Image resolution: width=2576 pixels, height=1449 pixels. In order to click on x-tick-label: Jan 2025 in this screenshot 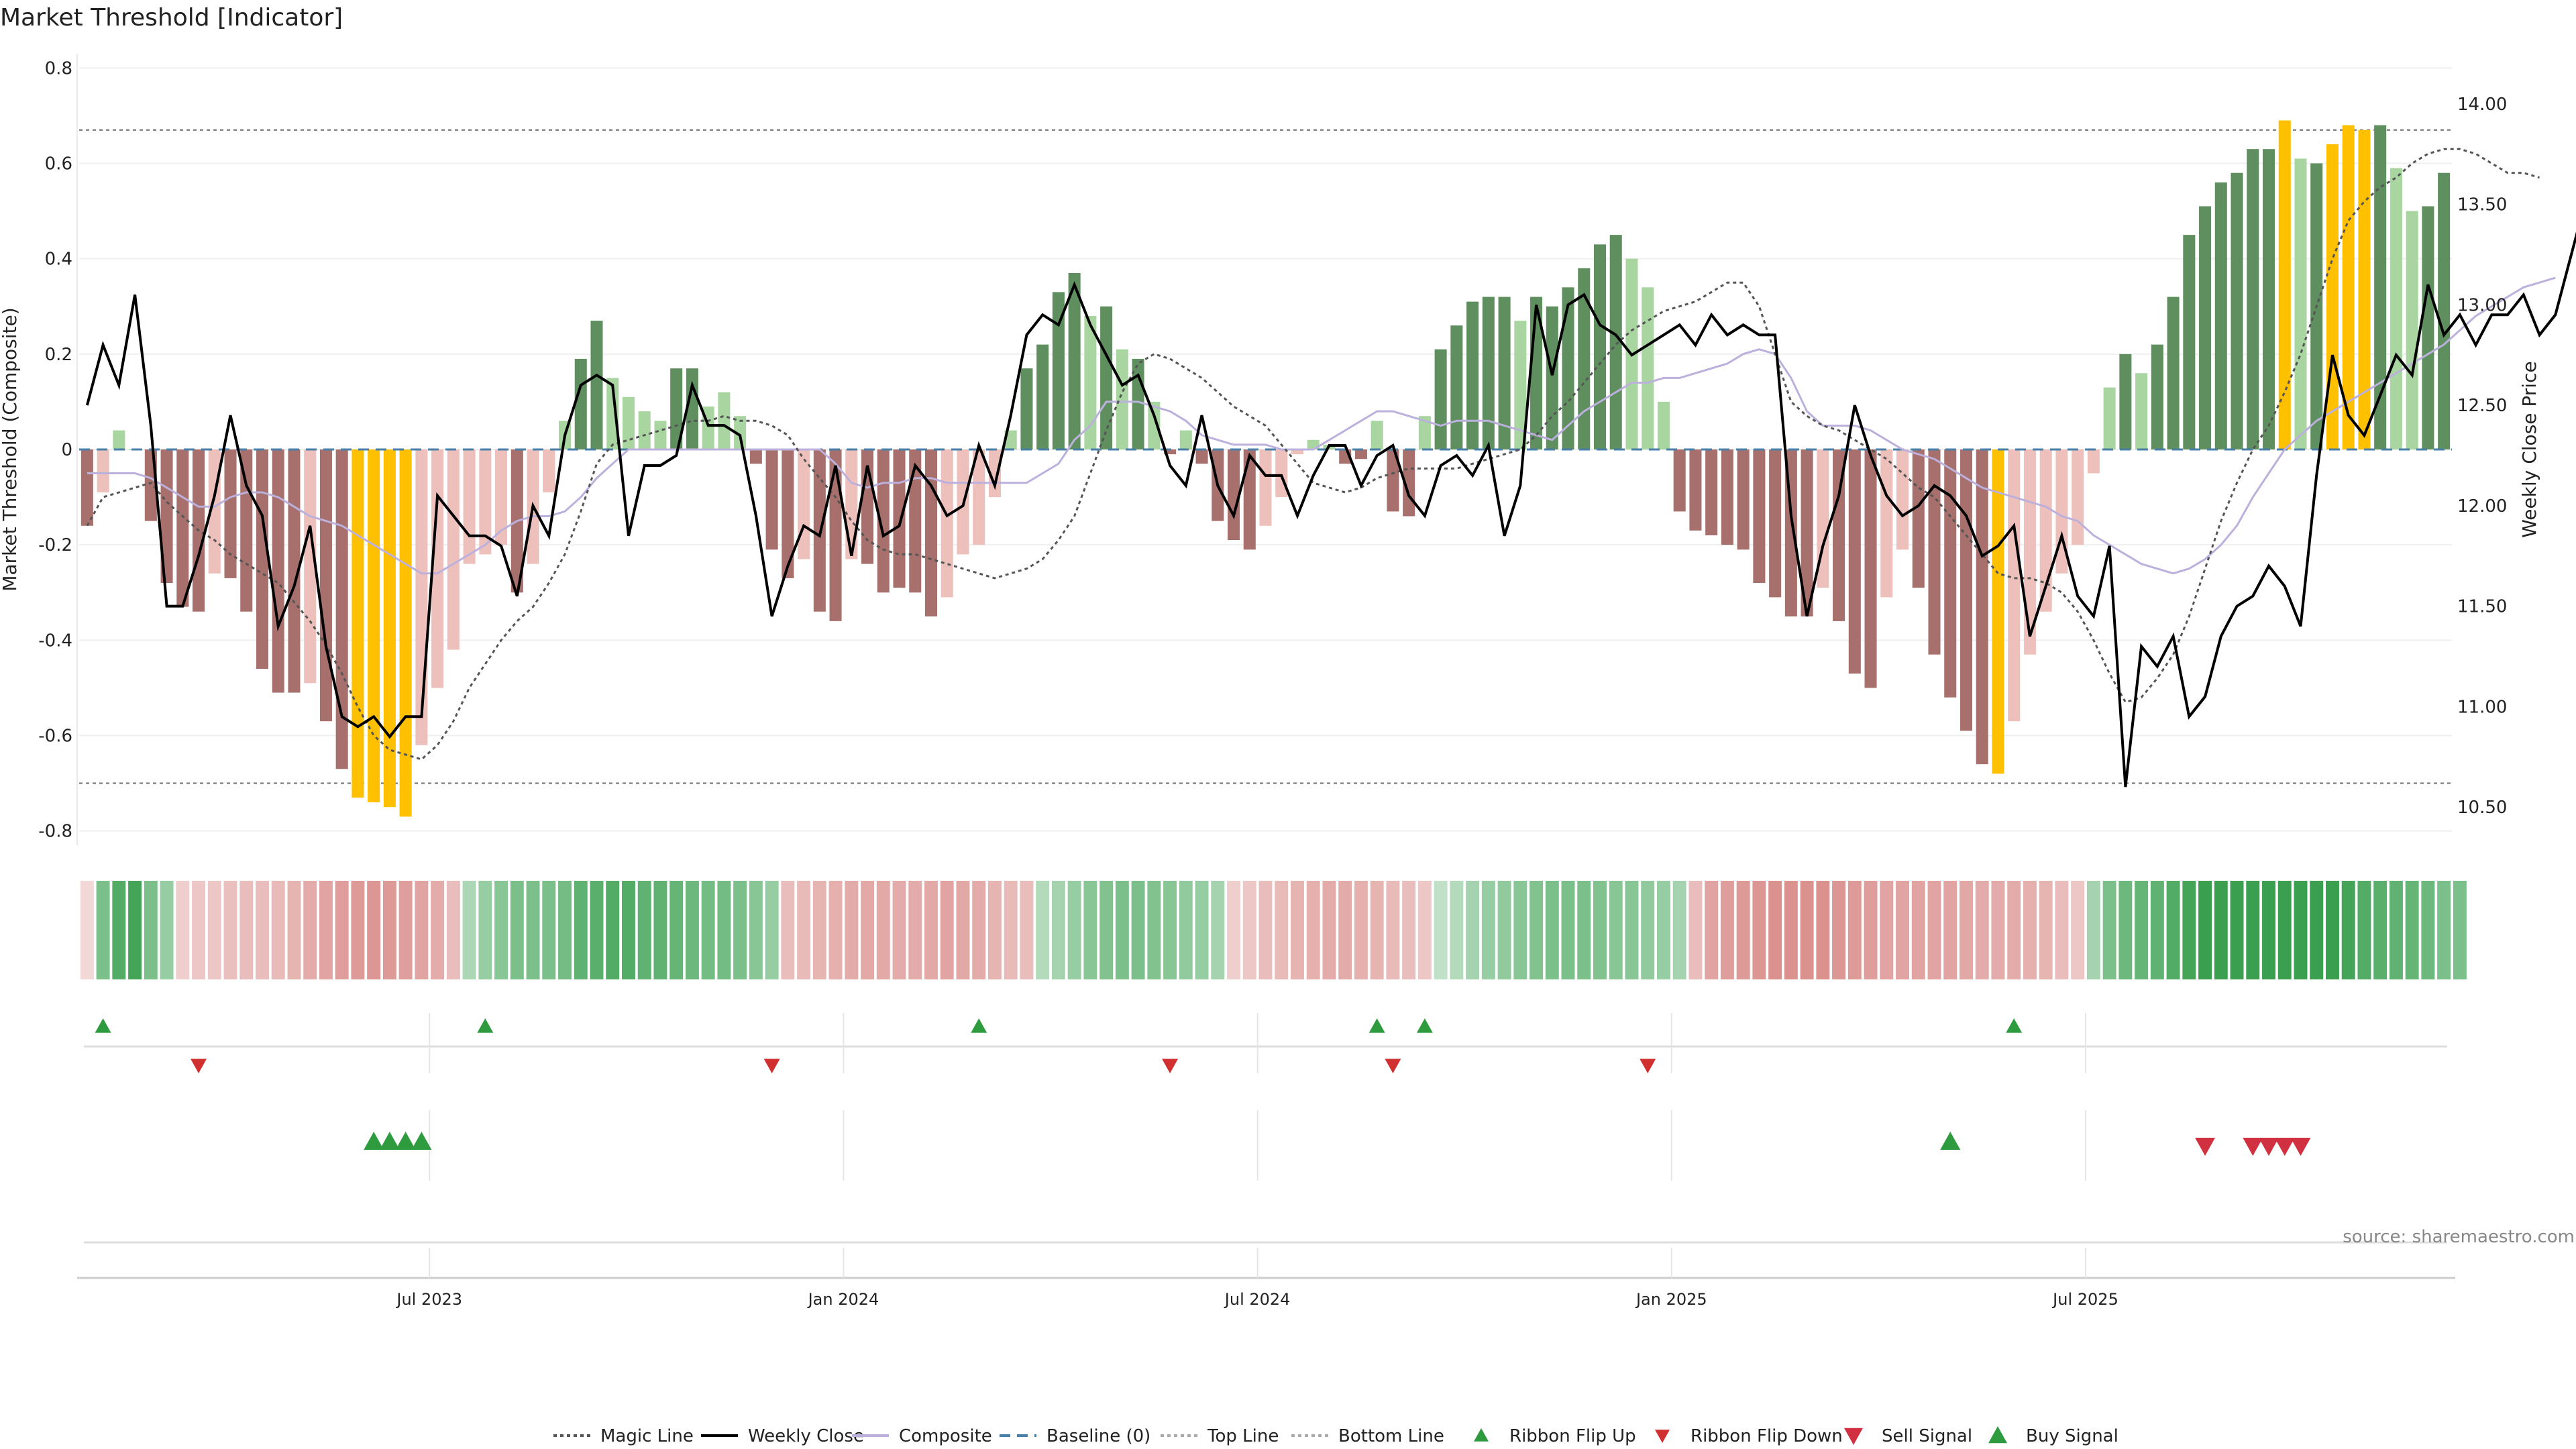, I will do `click(1671, 1299)`.